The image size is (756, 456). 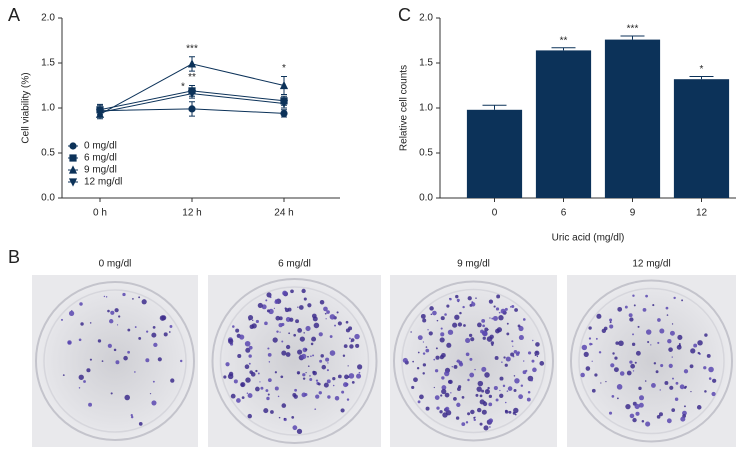 What do you see at coordinates (701, 78) in the screenshot?
I see `error-bar` at bounding box center [701, 78].